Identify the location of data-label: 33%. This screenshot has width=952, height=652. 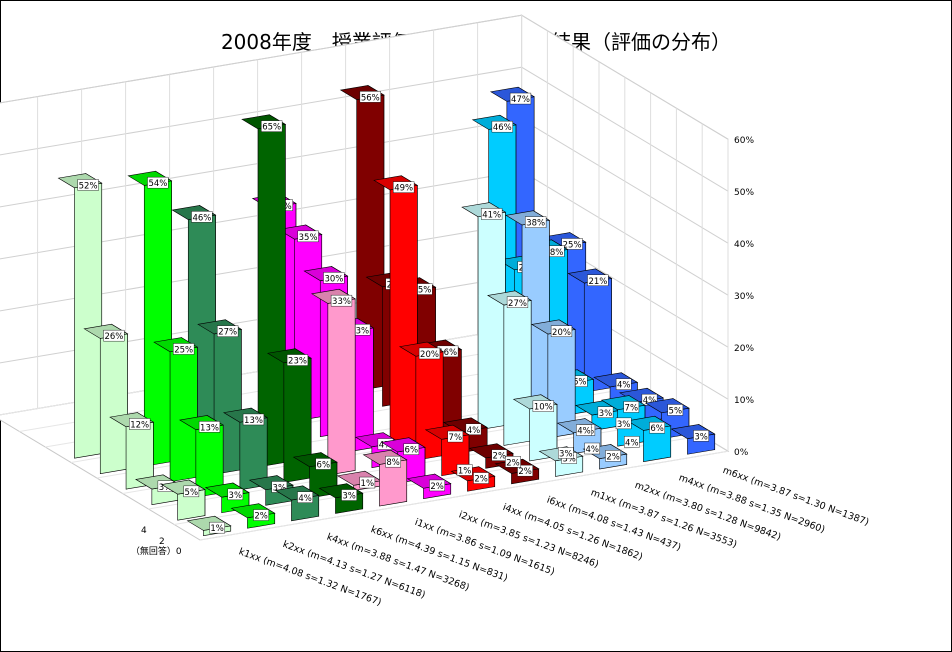
(341, 302).